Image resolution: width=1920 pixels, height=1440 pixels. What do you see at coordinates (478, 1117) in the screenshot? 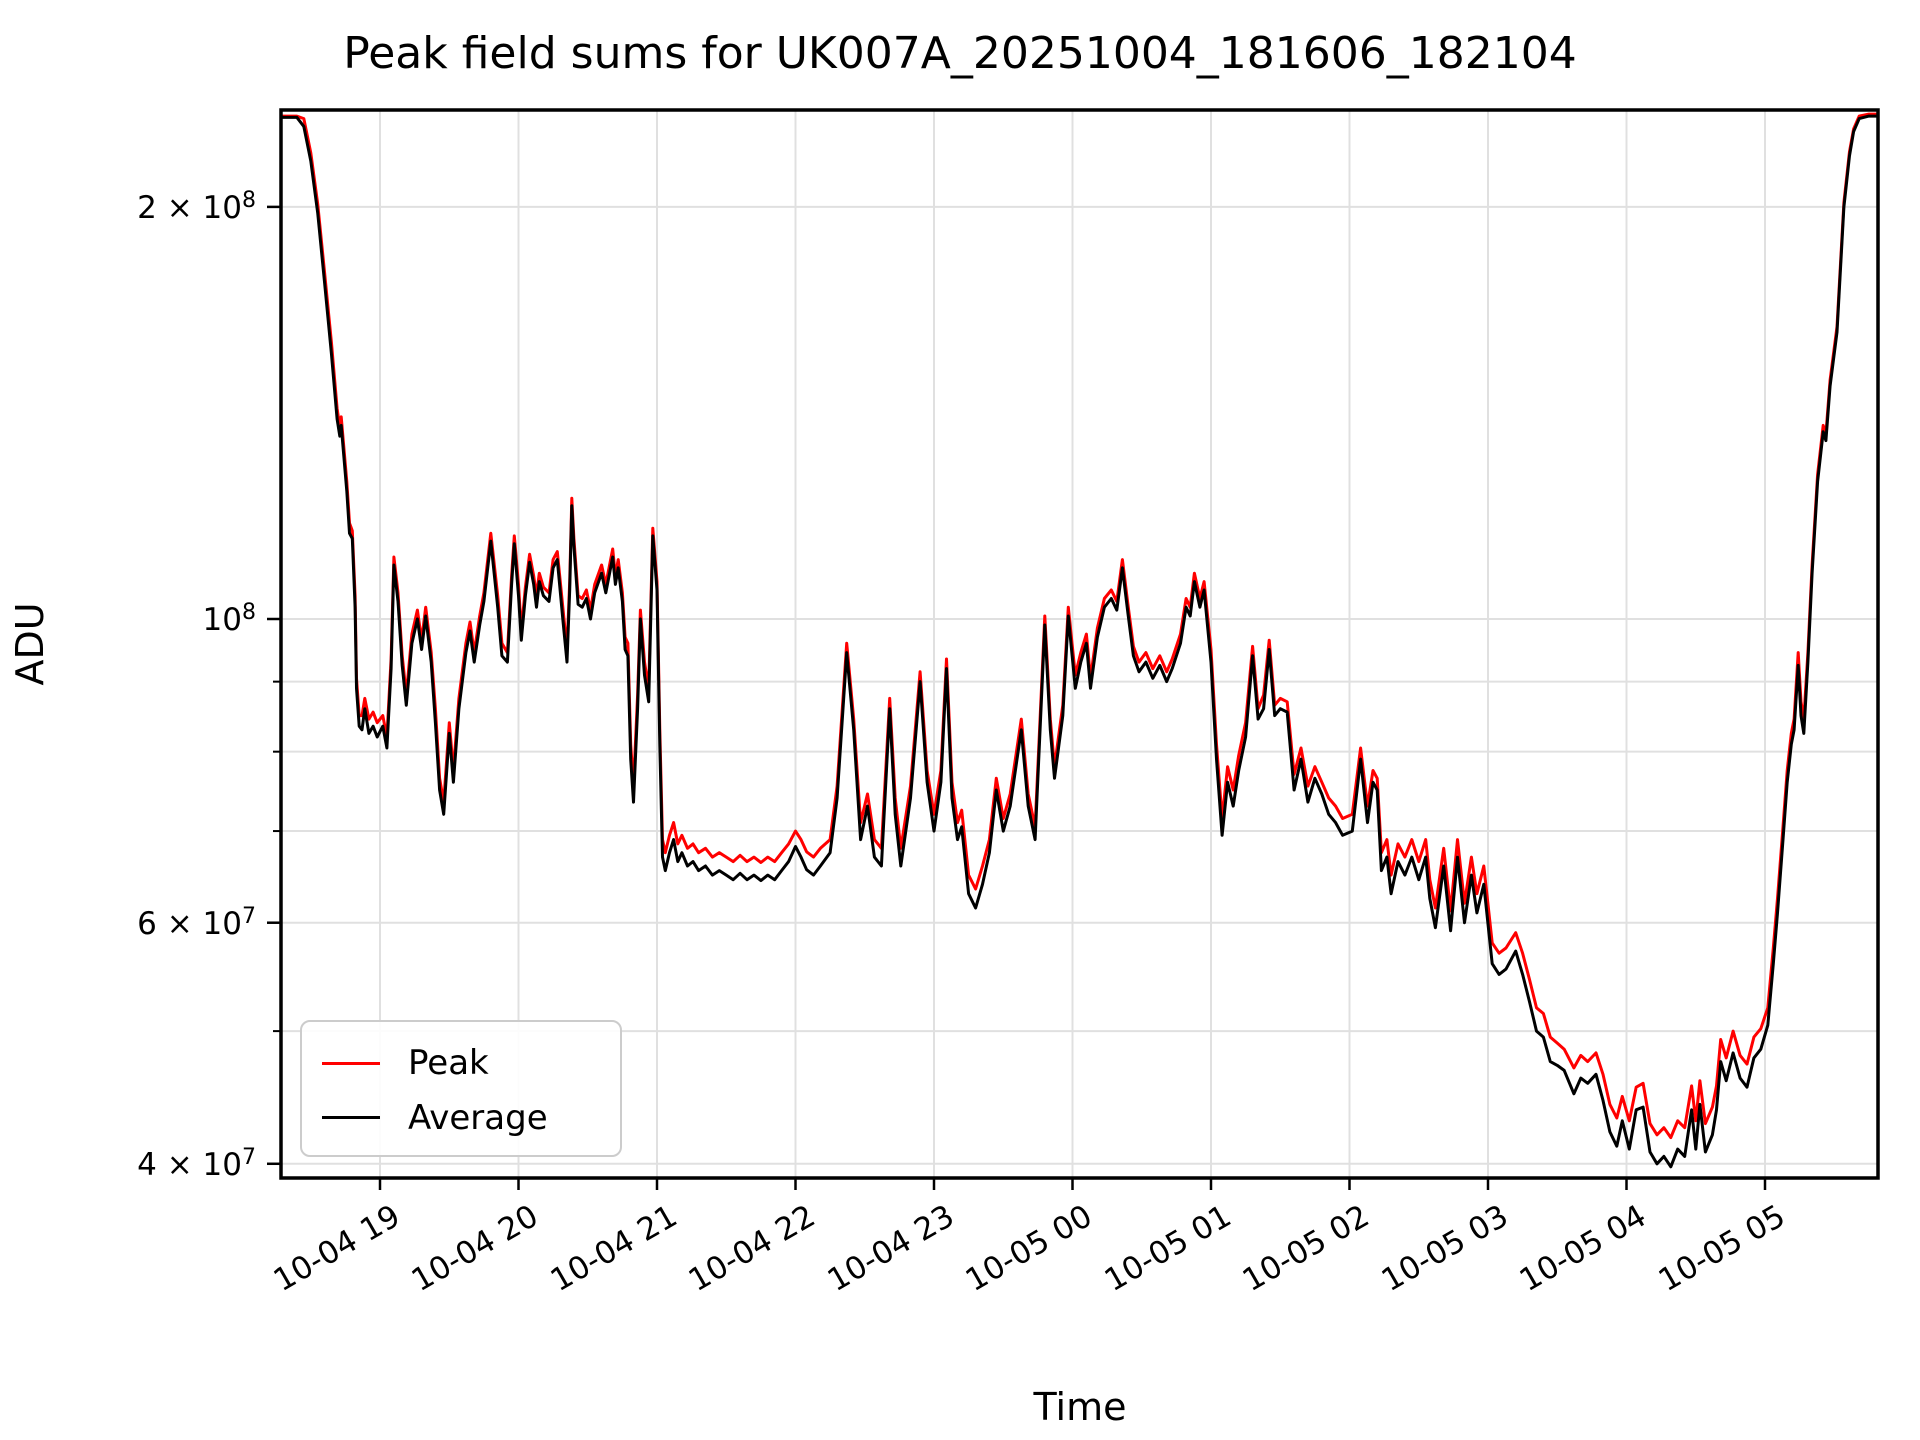
I see `legend-label-average: Average` at bounding box center [478, 1117].